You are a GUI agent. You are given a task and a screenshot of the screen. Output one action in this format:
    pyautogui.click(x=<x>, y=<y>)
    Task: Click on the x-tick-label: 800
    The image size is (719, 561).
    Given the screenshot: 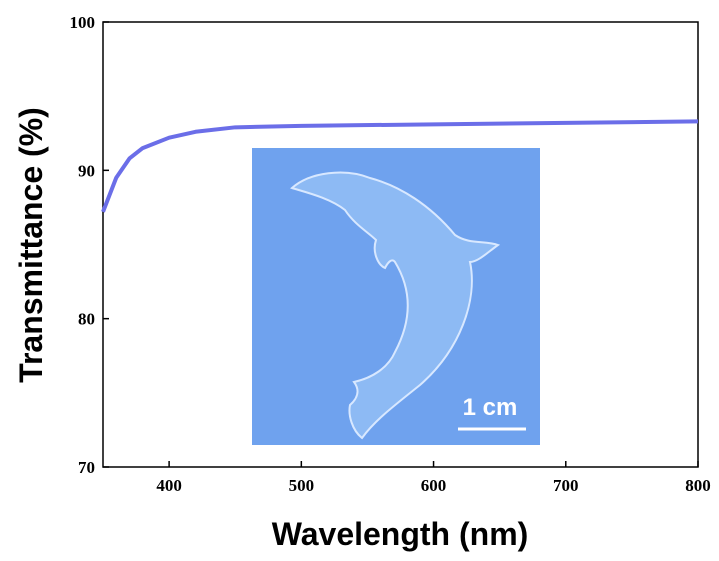 What is the action you would take?
    pyautogui.click(x=698, y=485)
    